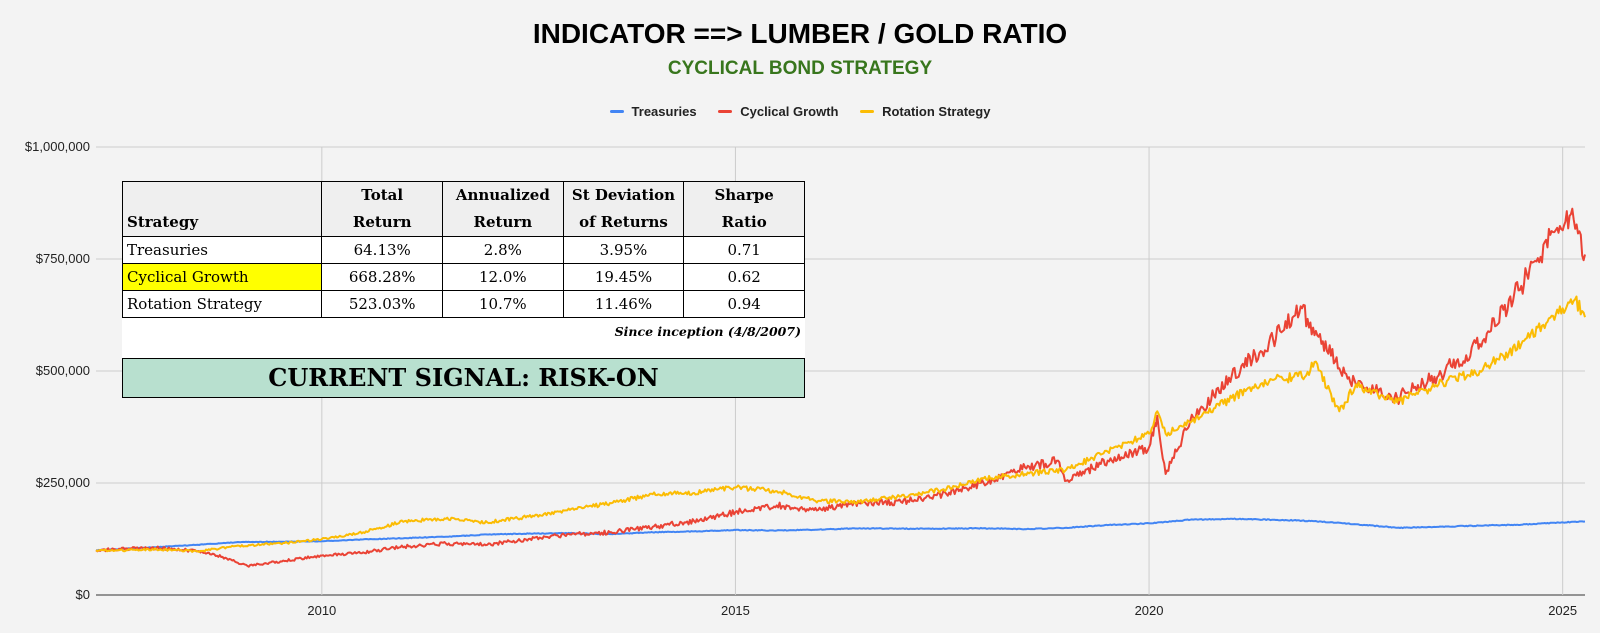 Image resolution: width=1600 pixels, height=633 pixels. Describe the element at coordinates (735, 610) in the screenshot. I see `x-tick-label: 2015` at that location.